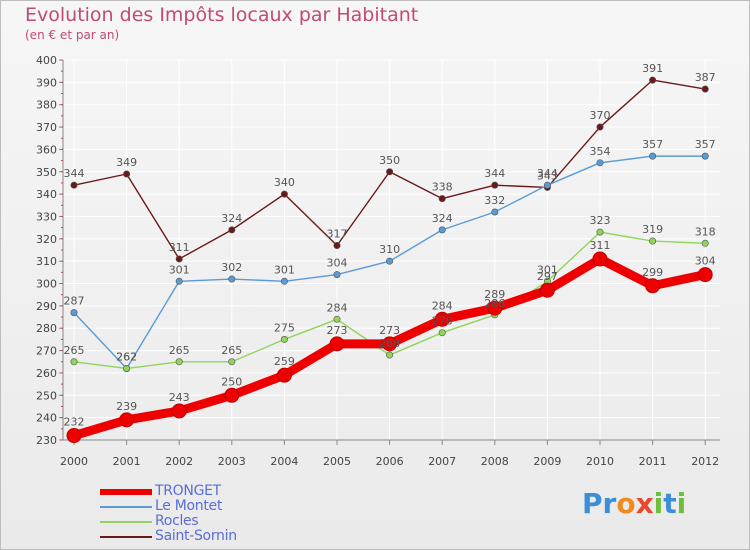 The image size is (750, 550). What do you see at coordinates (126, 522) in the screenshot?
I see `legend-swatch-rocles` at bounding box center [126, 522].